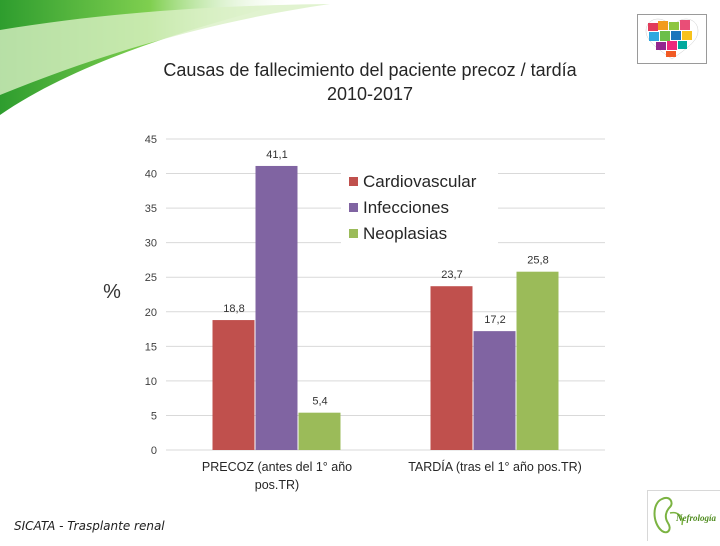  What do you see at coordinates (112, 292) in the screenshot?
I see `y-axis-label: %` at bounding box center [112, 292].